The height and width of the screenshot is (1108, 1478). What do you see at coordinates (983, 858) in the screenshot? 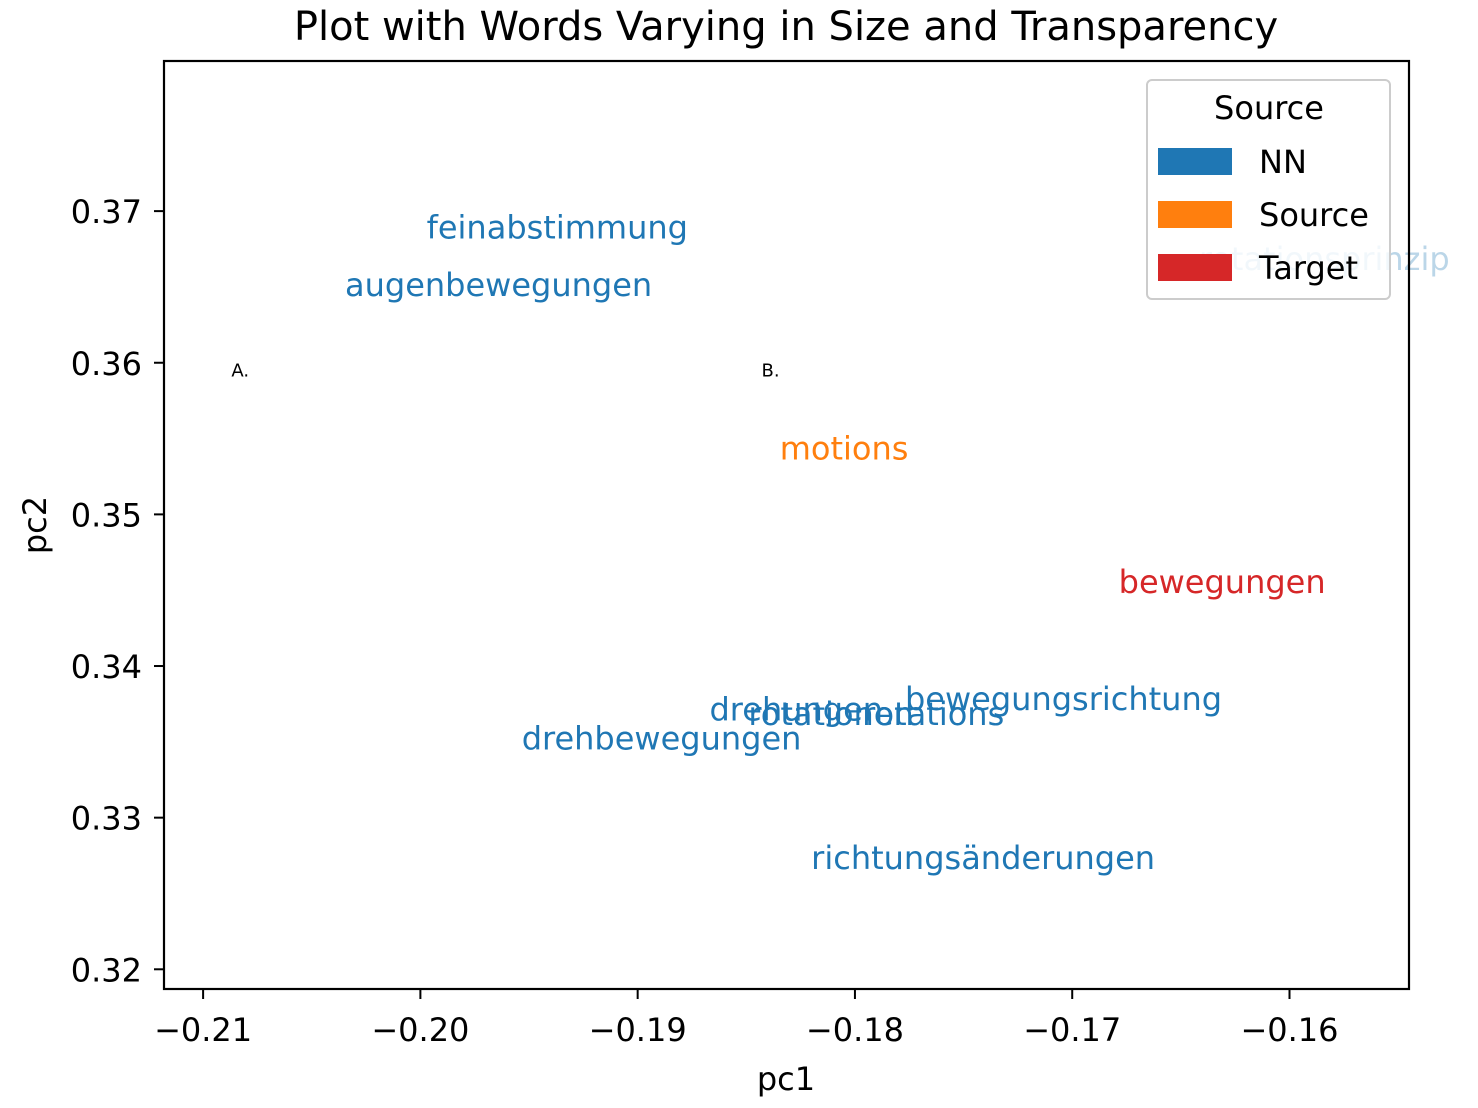
I see `word-label: richtungsänderungen` at bounding box center [983, 858].